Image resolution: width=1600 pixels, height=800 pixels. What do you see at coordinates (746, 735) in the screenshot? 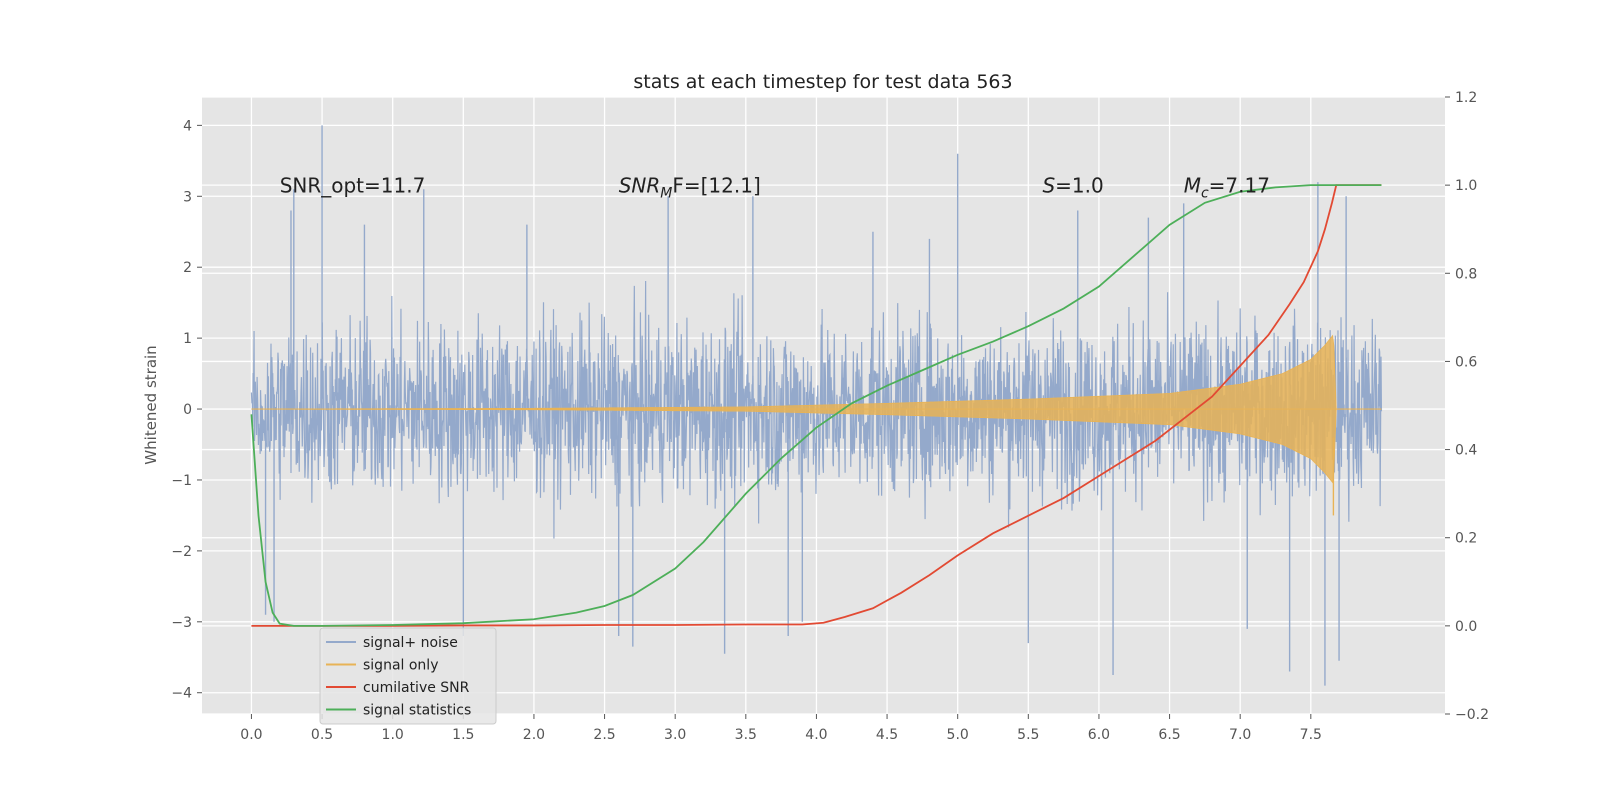
I see `x-tick-label: 3.5` at bounding box center [746, 735].